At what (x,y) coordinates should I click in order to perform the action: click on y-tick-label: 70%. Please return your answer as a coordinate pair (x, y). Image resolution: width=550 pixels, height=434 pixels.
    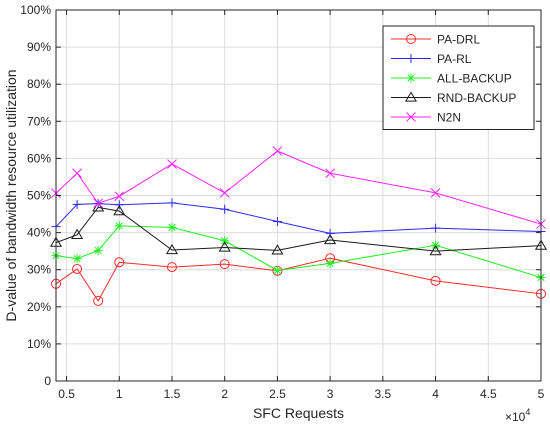
    Looking at the image, I should click on (39, 121).